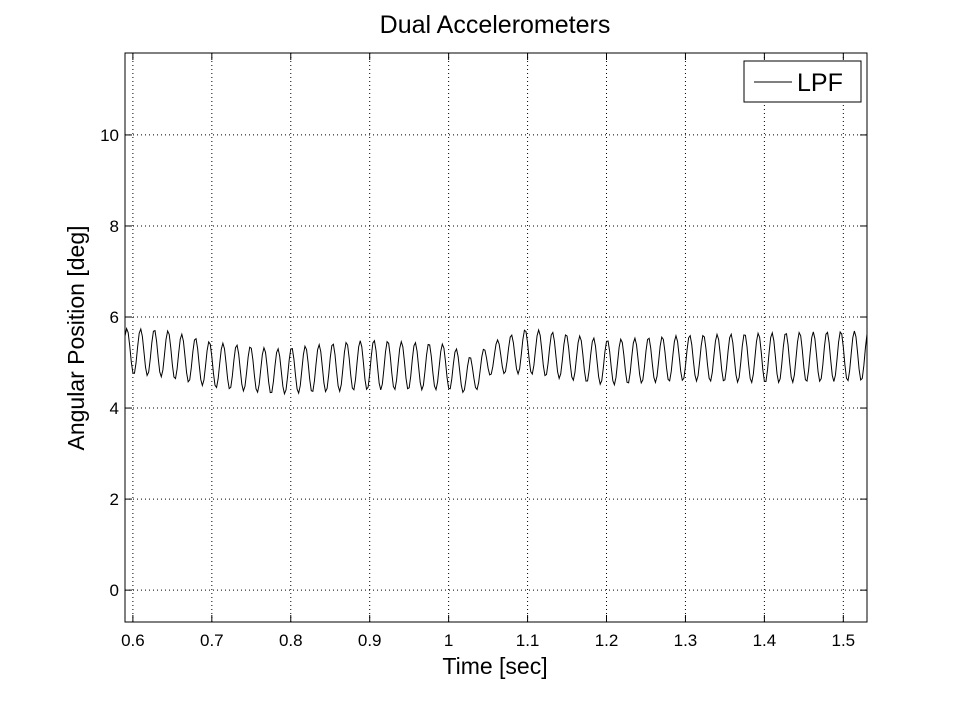 The width and height of the screenshot is (958, 701). What do you see at coordinates (114, 590) in the screenshot?
I see `y-tick-label: 0` at bounding box center [114, 590].